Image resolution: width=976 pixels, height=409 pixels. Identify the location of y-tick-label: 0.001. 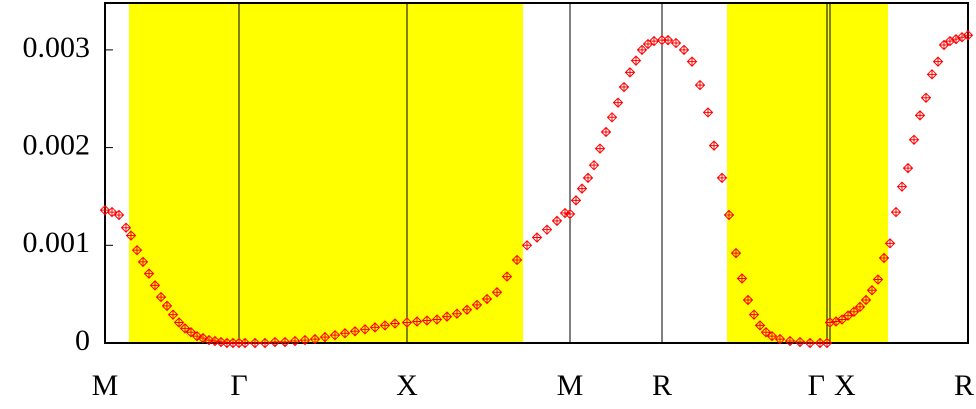
(57, 242).